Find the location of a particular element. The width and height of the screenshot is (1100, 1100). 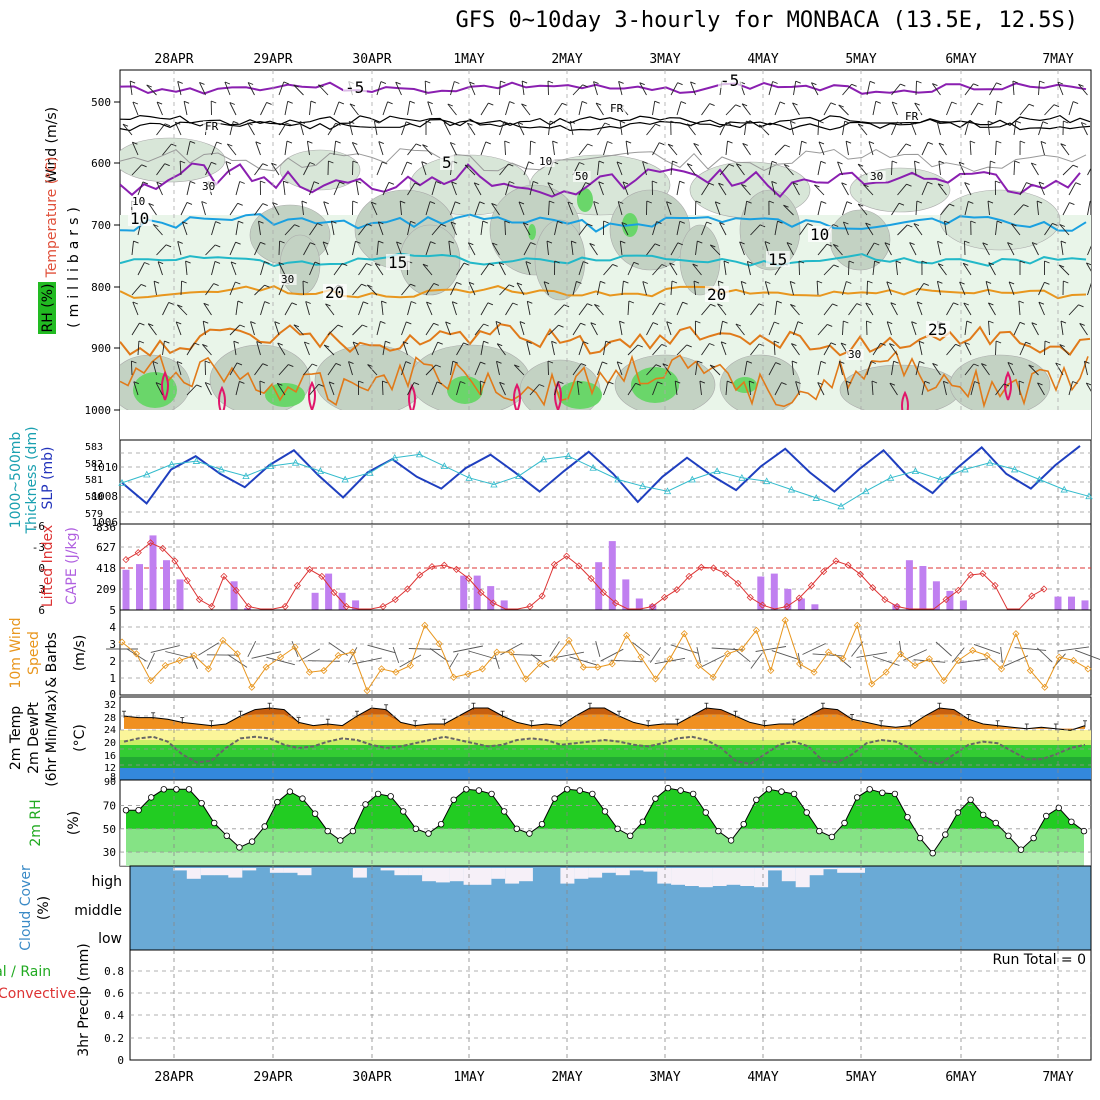

contour-label: 20 is located at coordinates (334, 292).